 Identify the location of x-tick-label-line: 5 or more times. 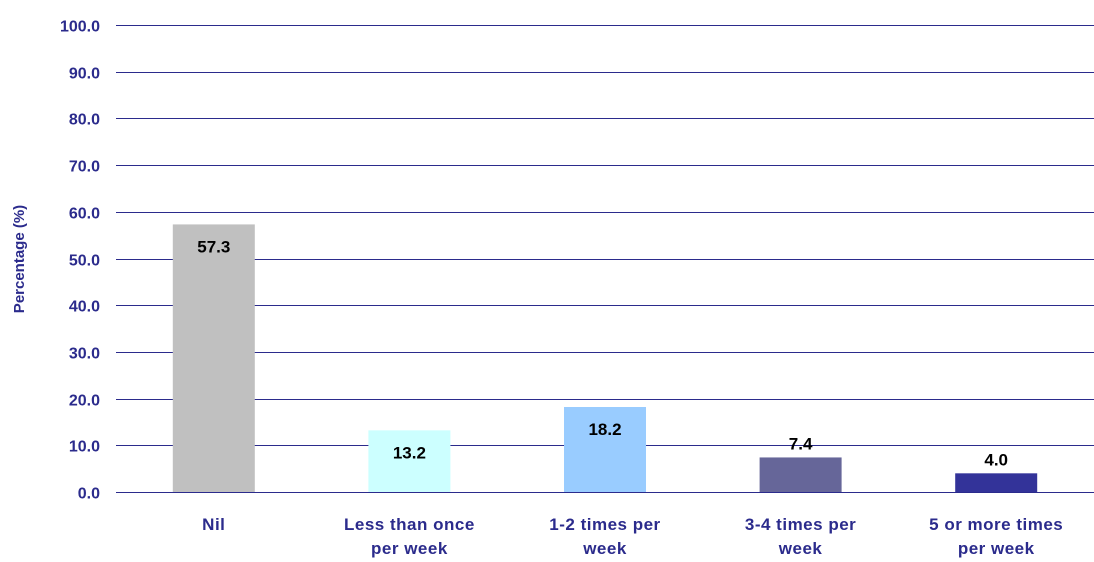
(996, 524).